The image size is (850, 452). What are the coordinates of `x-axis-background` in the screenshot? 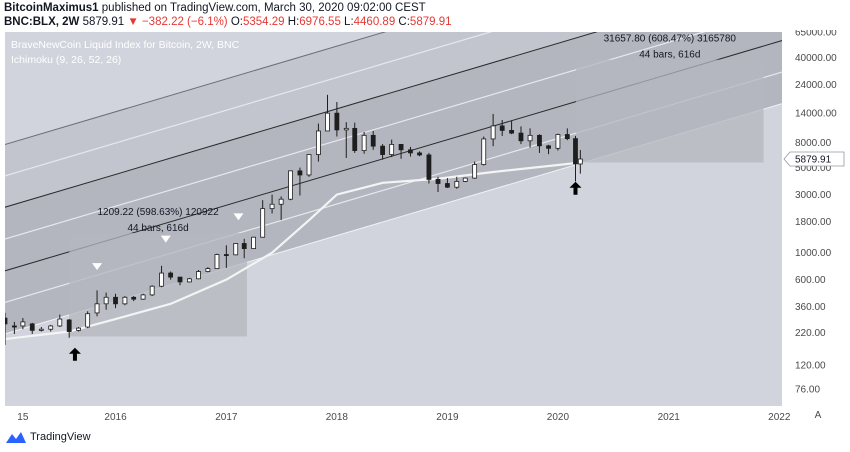 It's located at (391, 417).